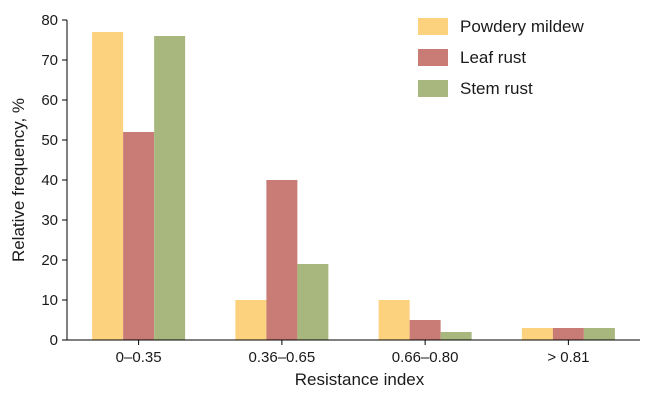  What do you see at coordinates (49, 260) in the screenshot?
I see `y-tick-label: 20` at bounding box center [49, 260].